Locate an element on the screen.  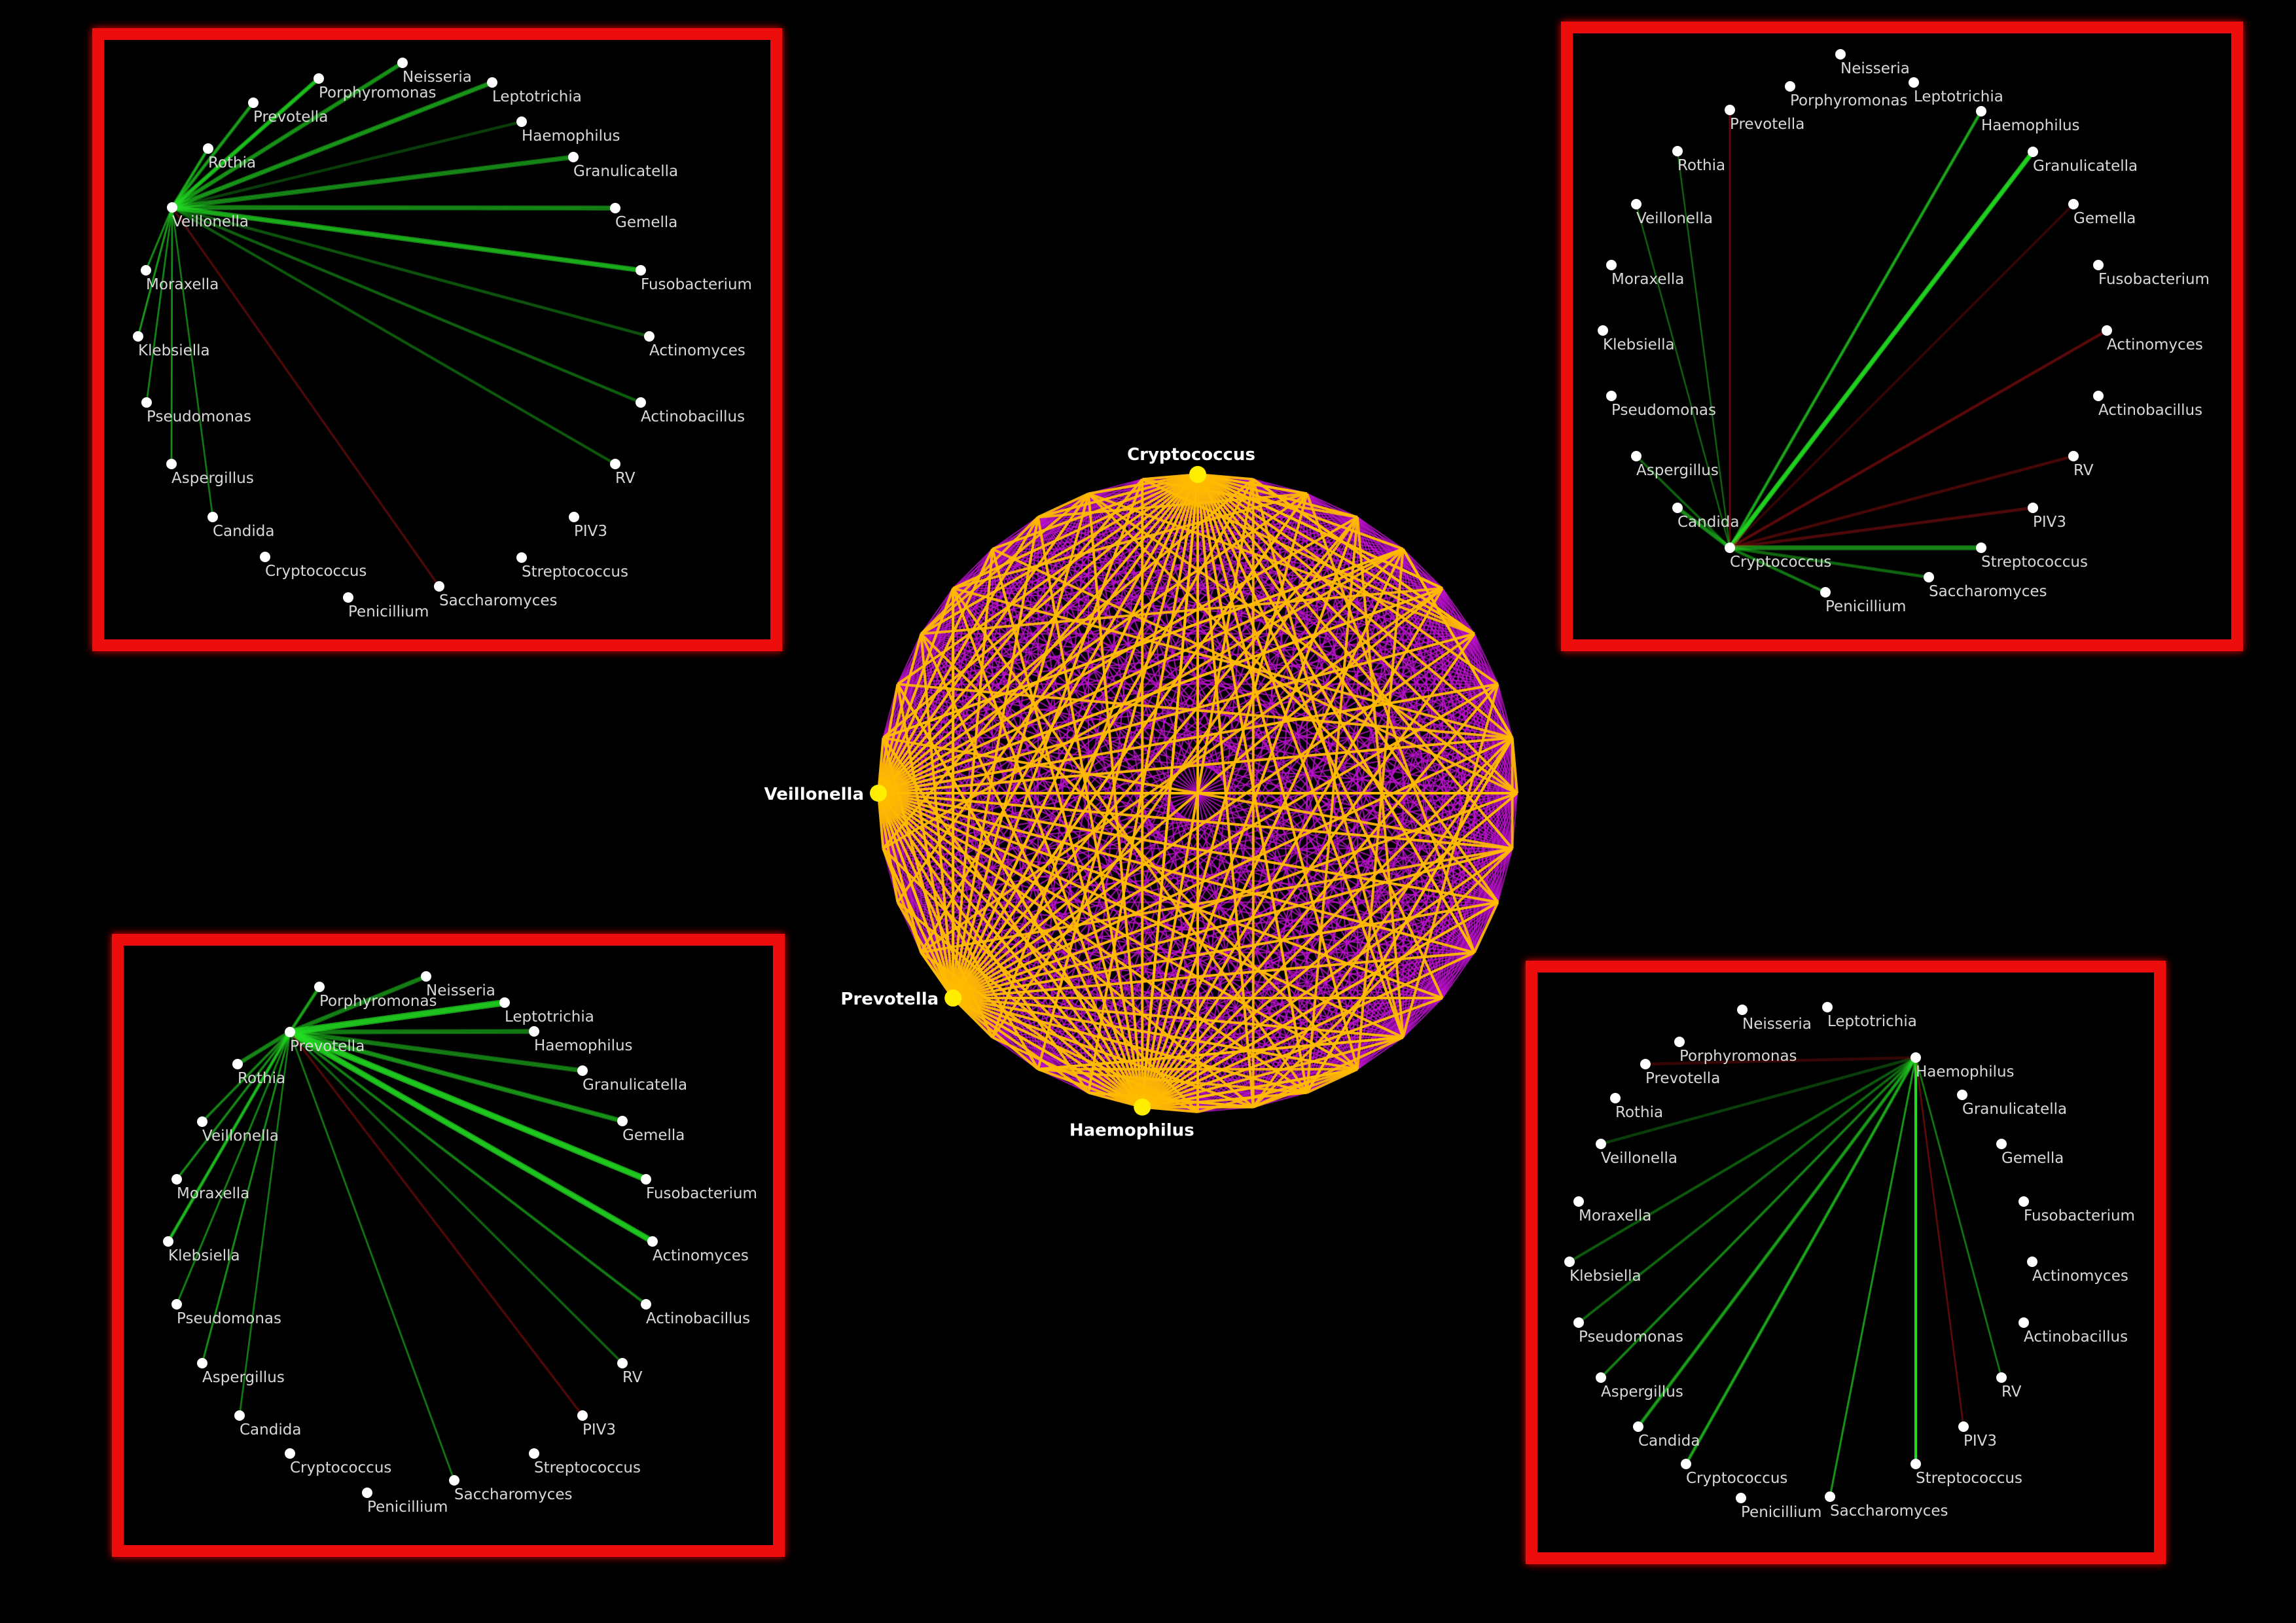
edge-veillonella-leptotrichia is located at coordinates (332, 143).